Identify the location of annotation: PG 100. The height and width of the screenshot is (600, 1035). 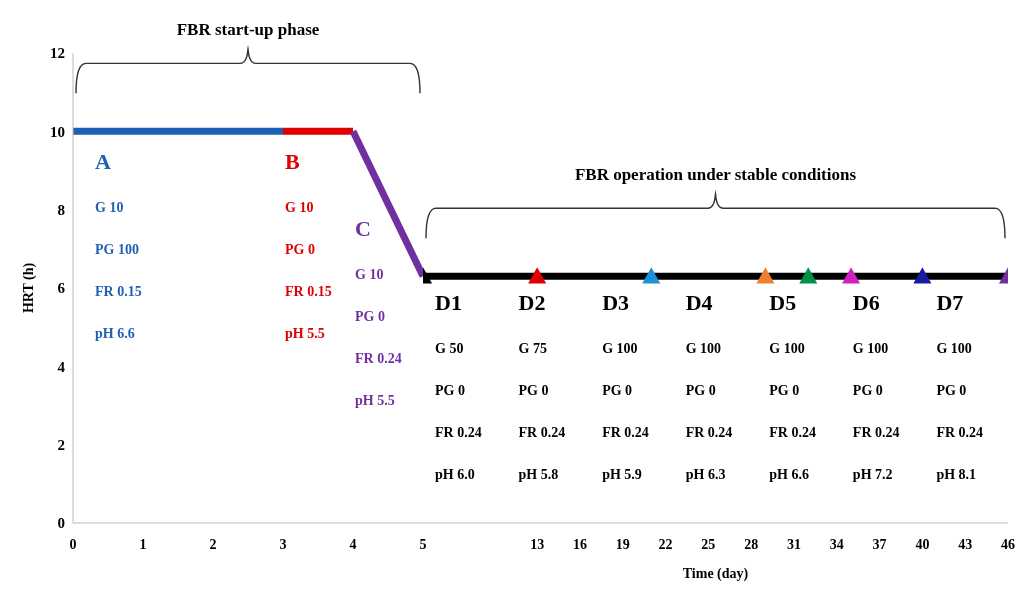
(117, 249).